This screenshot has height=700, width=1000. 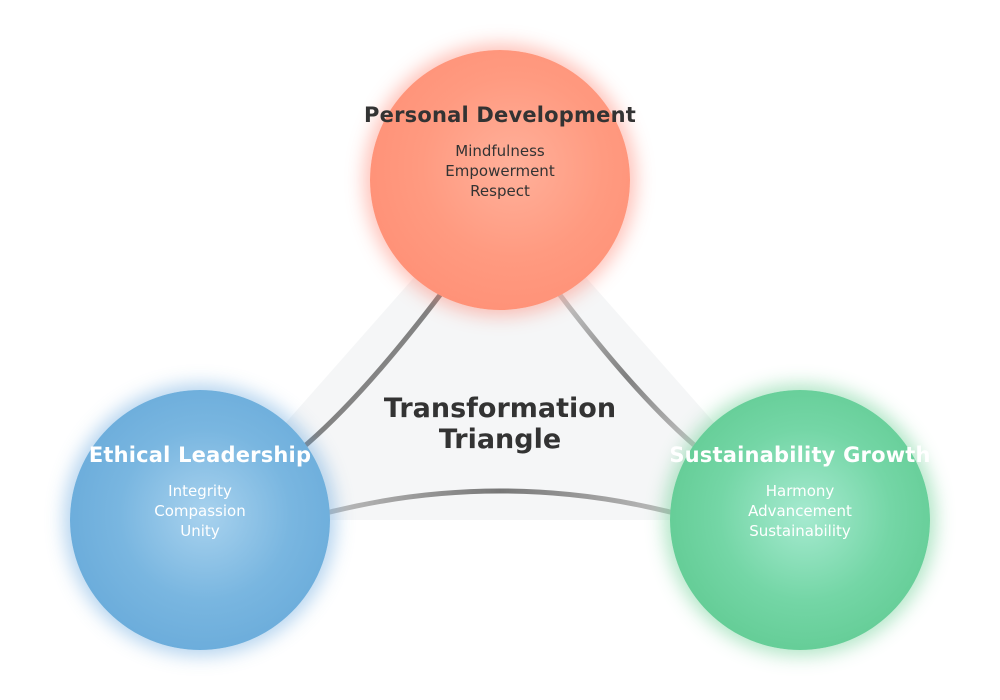 I want to click on node-items: Integrity Compassion Unity, so click(x=199, y=511).